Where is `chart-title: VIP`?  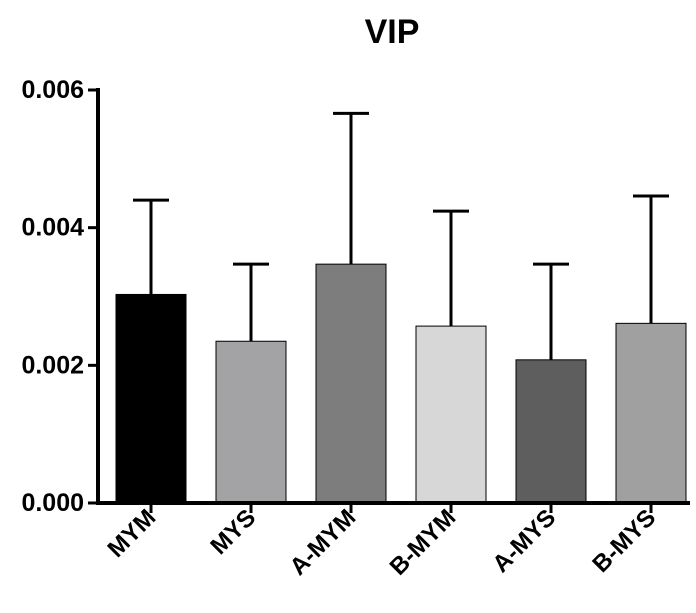 chart-title: VIP is located at coordinates (392, 32).